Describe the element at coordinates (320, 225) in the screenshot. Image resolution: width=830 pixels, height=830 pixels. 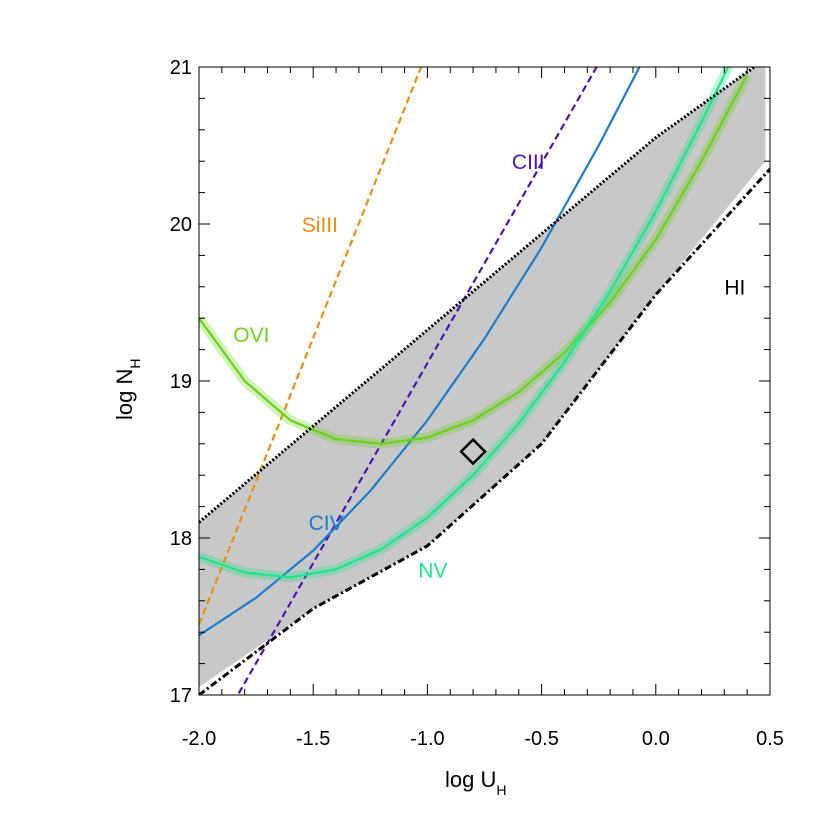
I see `series-label-siiii: SiIII` at that location.